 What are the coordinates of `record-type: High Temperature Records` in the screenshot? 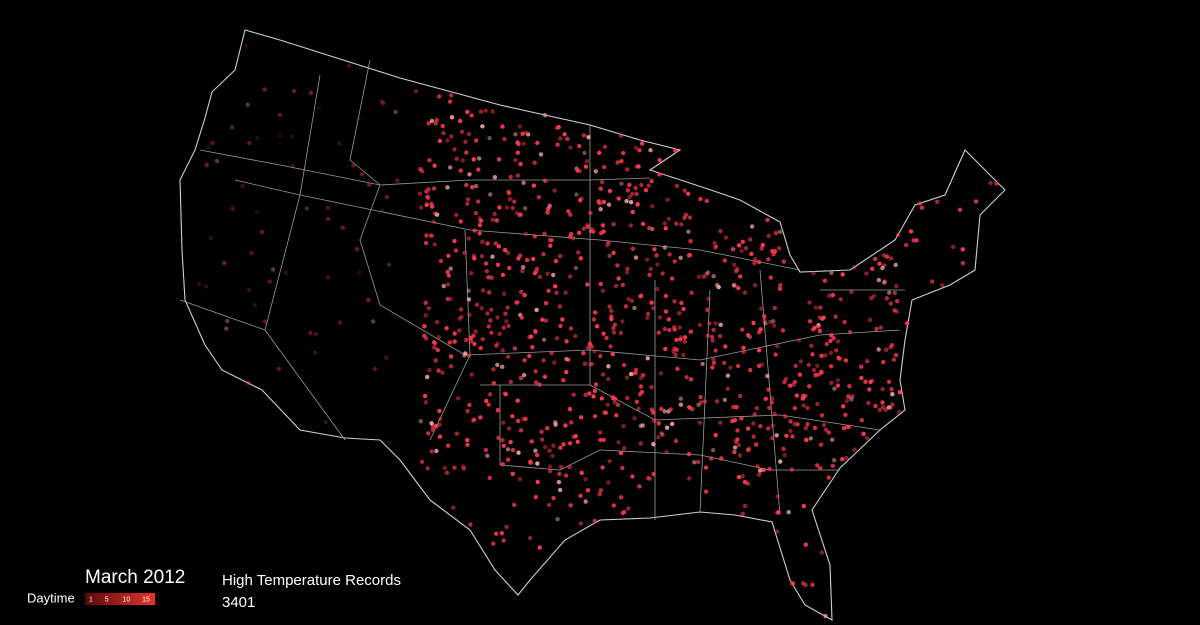 It's located at (311, 580).